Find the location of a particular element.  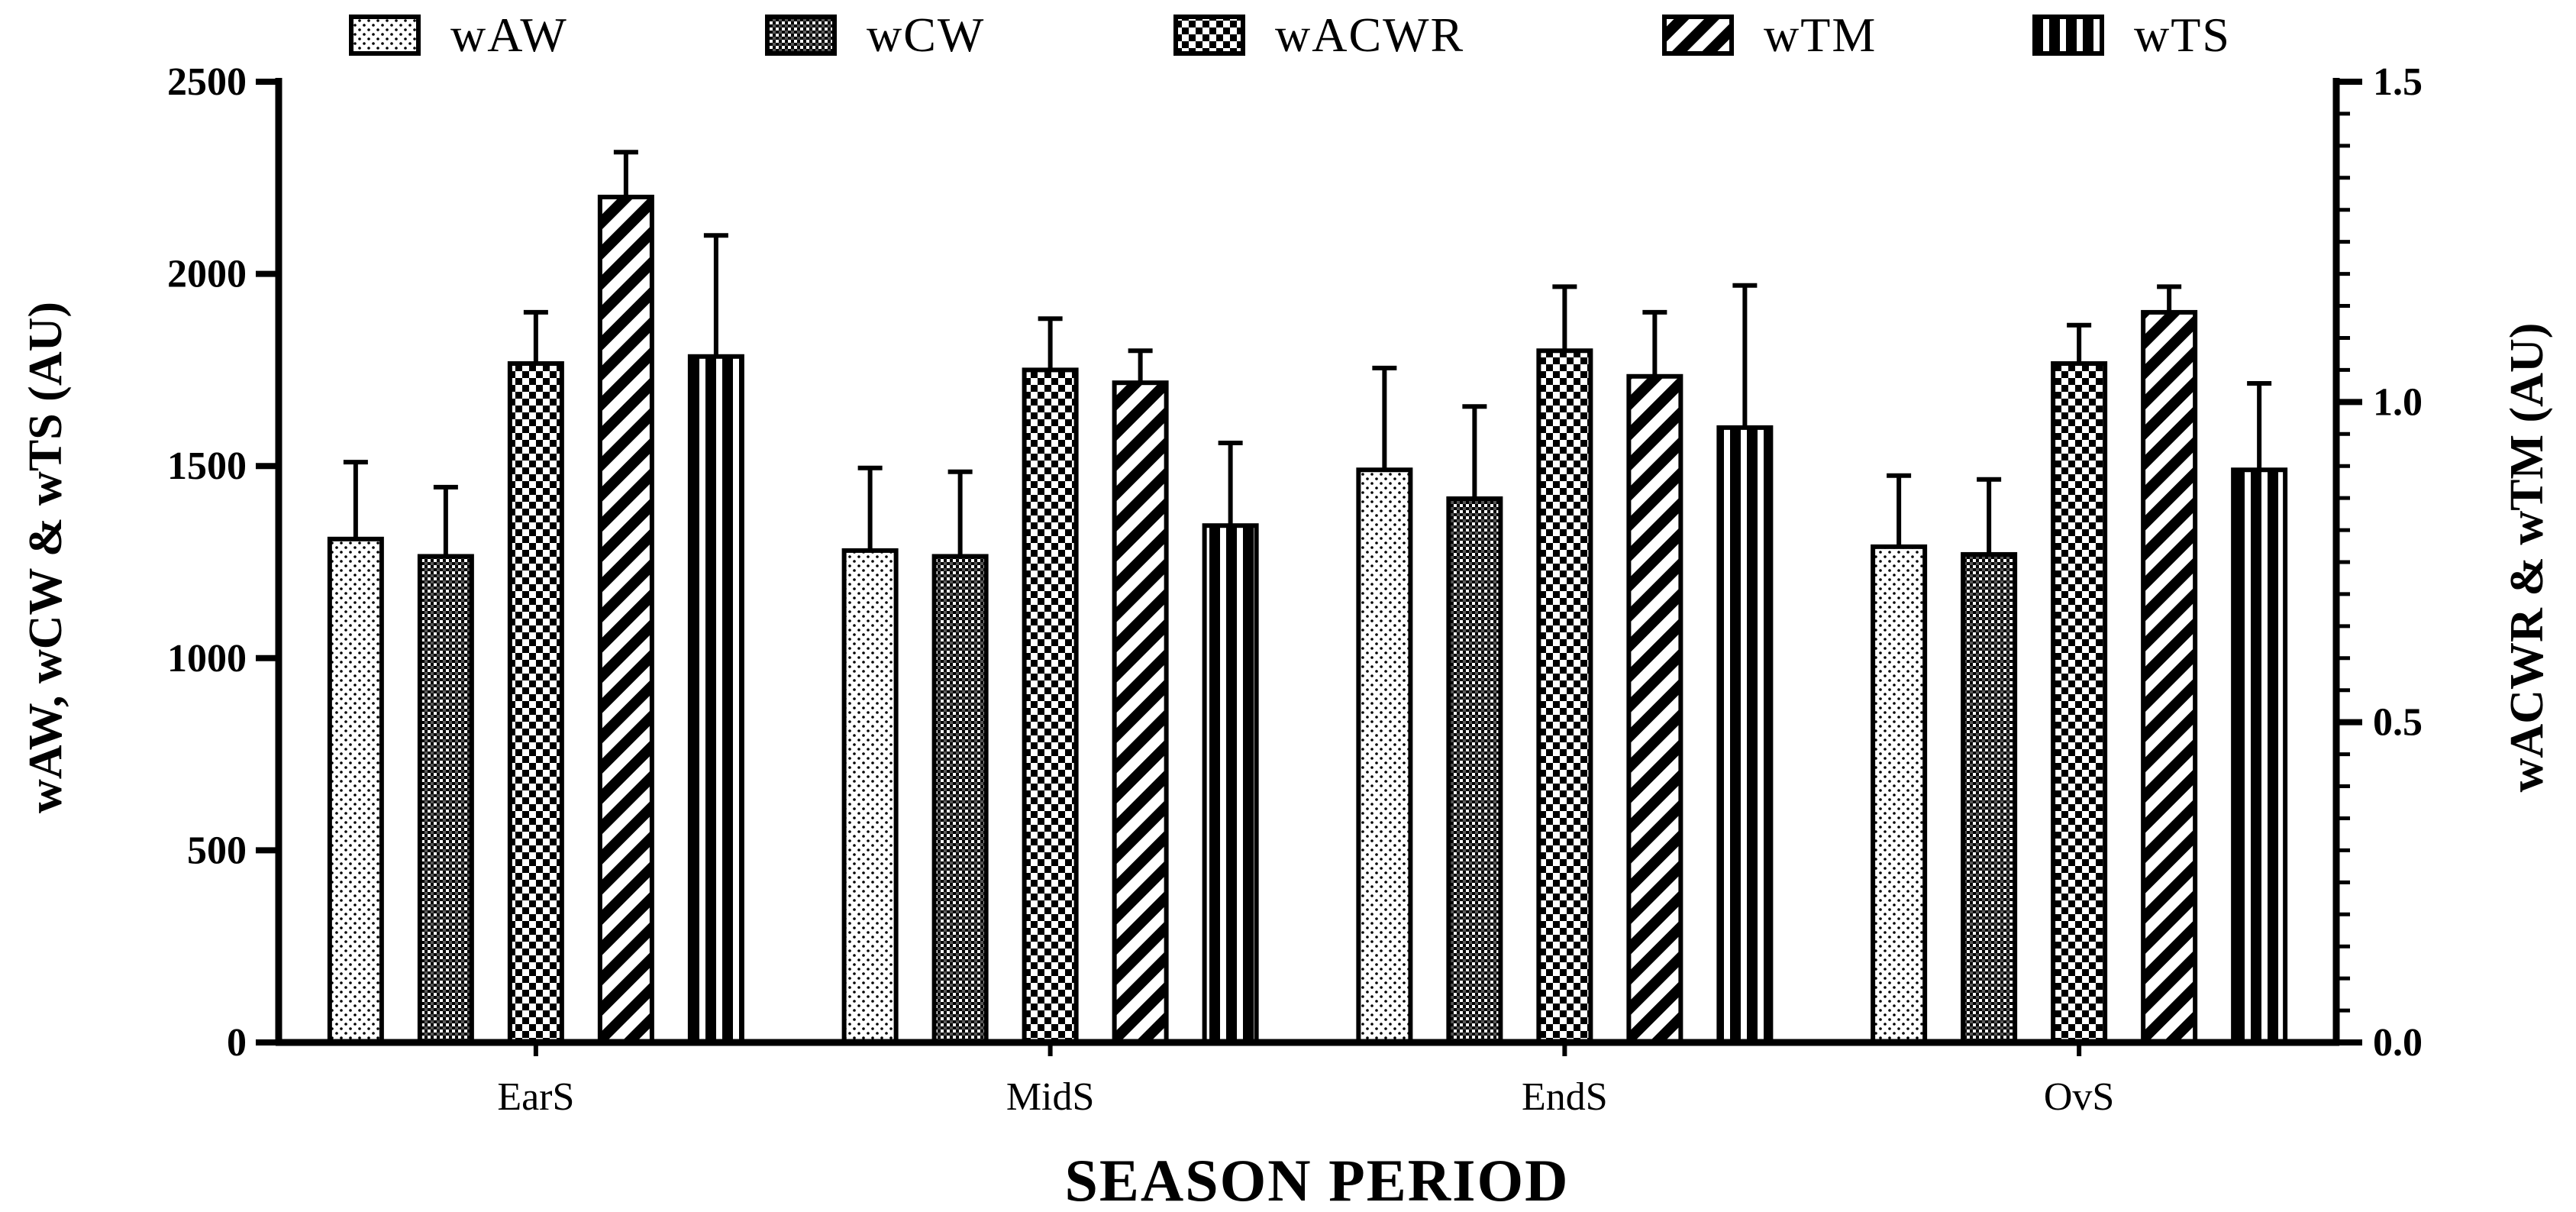

bar-wacwr-ears is located at coordinates (535, 703).